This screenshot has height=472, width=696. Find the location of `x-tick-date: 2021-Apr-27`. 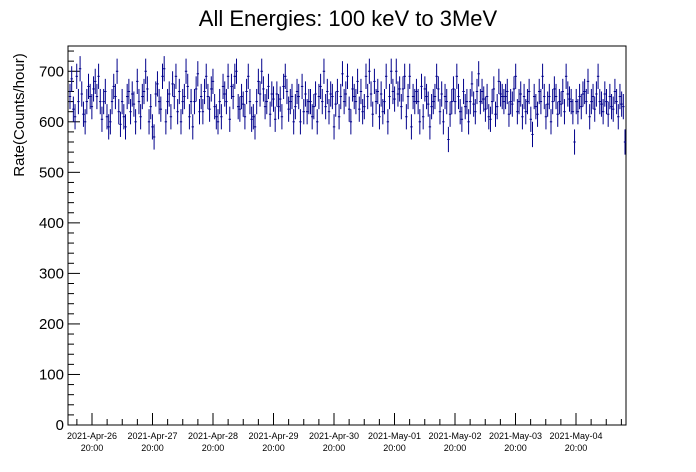

x-tick-date: 2021-Apr-27 is located at coordinates (152, 436).